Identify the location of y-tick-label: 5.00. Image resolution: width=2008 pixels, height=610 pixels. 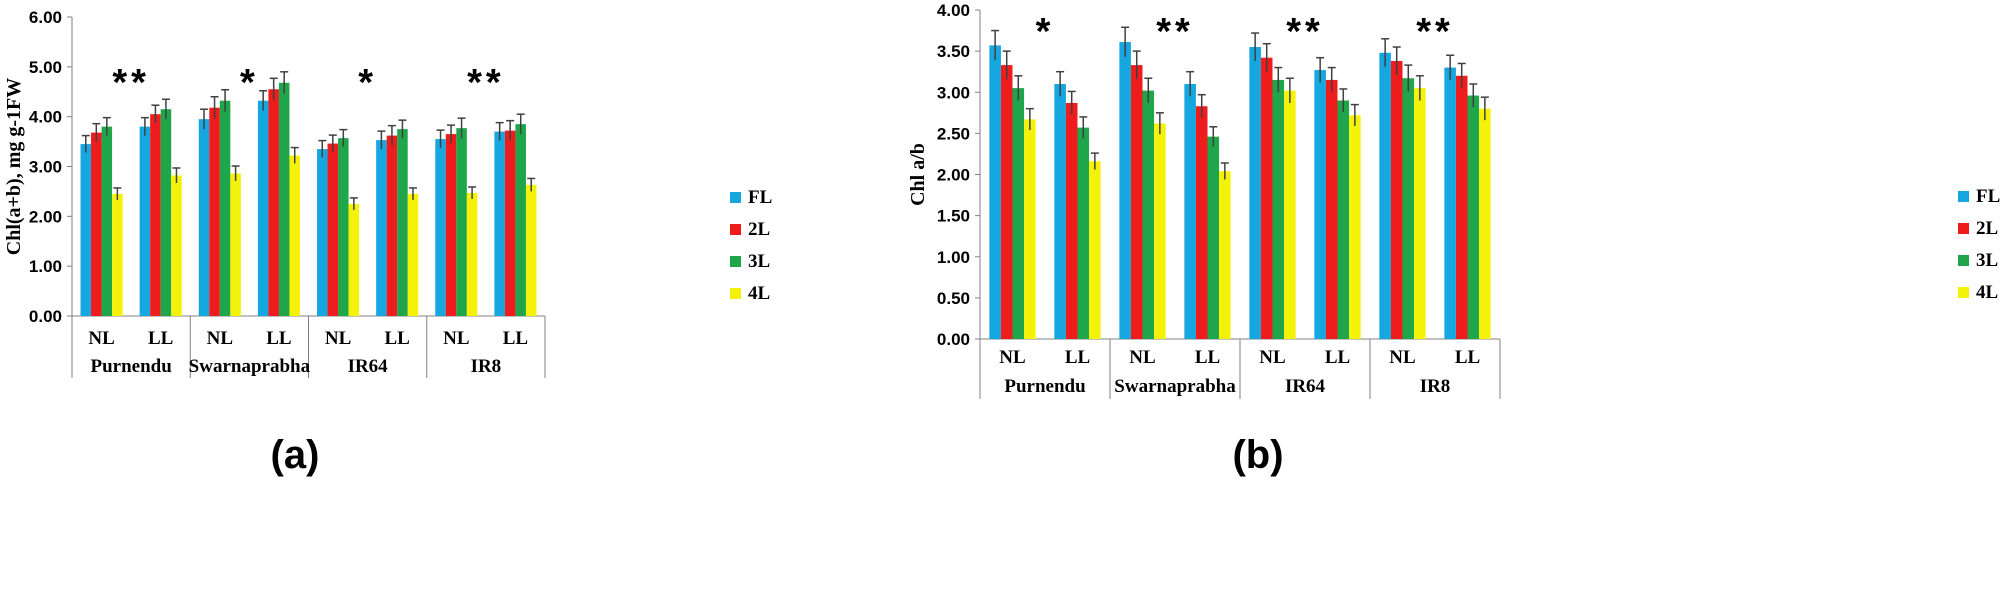
(45, 67).